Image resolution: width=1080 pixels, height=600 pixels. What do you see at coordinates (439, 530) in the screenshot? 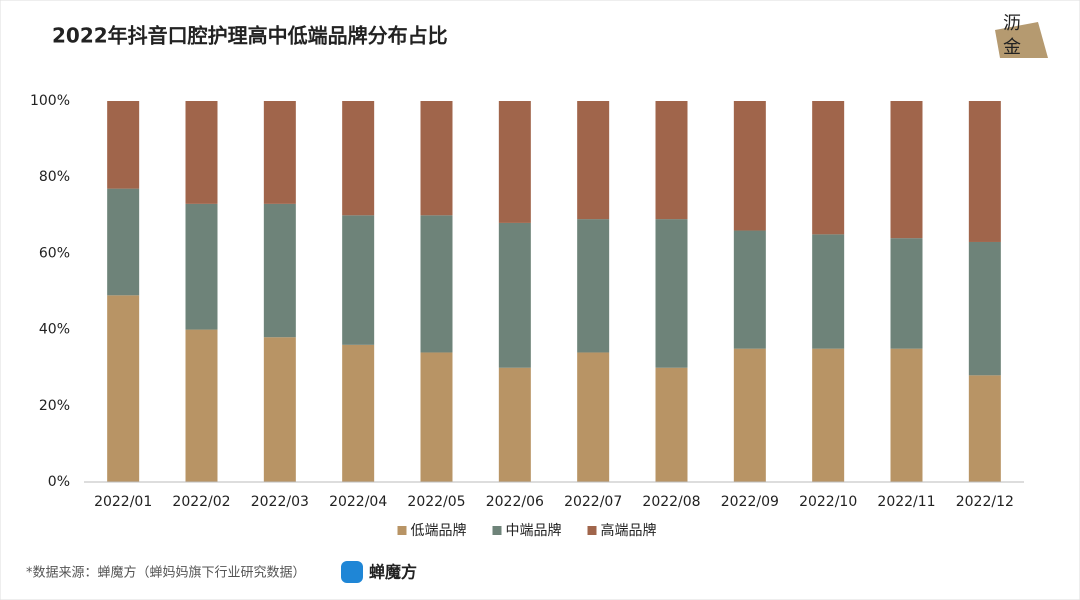
I see `legend-label: 低端品牌` at bounding box center [439, 530].